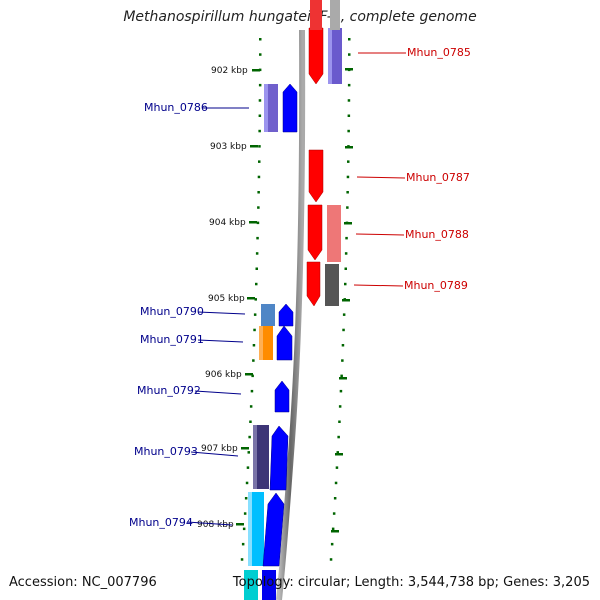 The width and height of the screenshot is (600, 600). I want to click on gene-label-mhun-0789: Mhun_0789, so click(436, 285).